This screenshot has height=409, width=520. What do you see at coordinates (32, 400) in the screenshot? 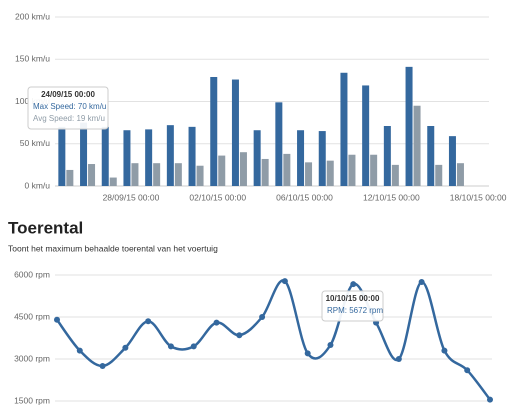
I see `y-tick-label: 1500 rpm` at bounding box center [32, 400].